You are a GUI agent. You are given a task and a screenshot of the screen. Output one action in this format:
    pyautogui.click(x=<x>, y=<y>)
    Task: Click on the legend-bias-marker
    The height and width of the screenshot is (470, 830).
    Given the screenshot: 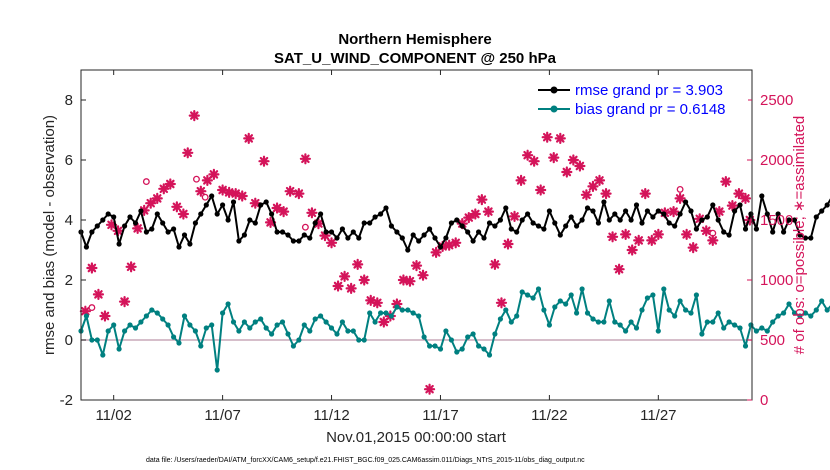 What is the action you would take?
    pyautogui.click(x=554, y=109)
    